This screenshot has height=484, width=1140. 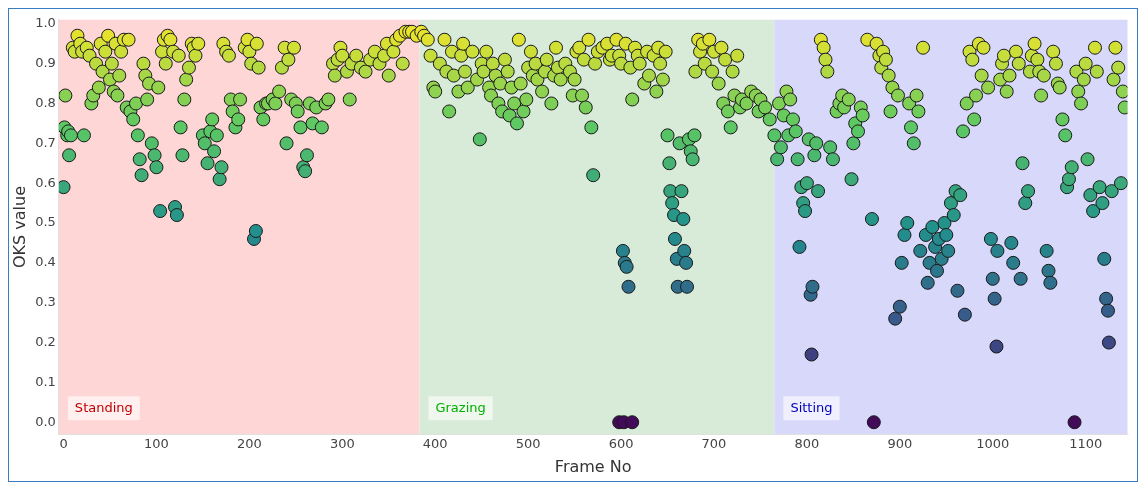 I want to click on x-tick-label: 800, so click(x=807, y=444).